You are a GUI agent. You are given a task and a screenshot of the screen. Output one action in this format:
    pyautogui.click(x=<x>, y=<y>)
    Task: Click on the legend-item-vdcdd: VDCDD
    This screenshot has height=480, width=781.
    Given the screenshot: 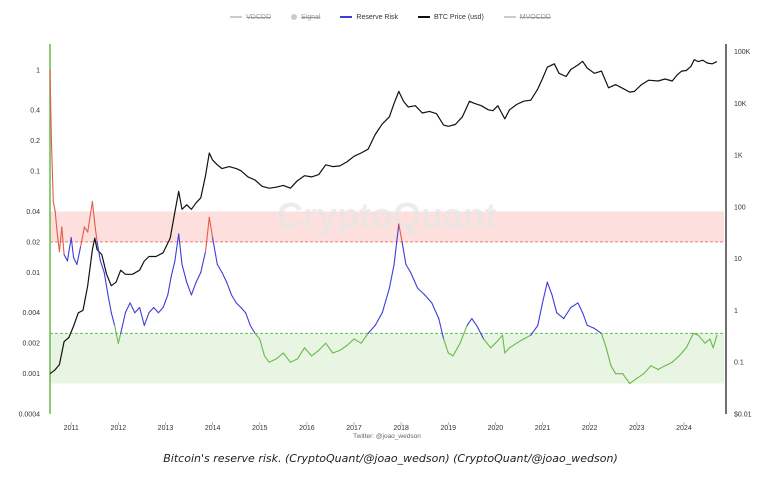 What is the action you would take?
    pyautogui.click(x=250, y=17)
    